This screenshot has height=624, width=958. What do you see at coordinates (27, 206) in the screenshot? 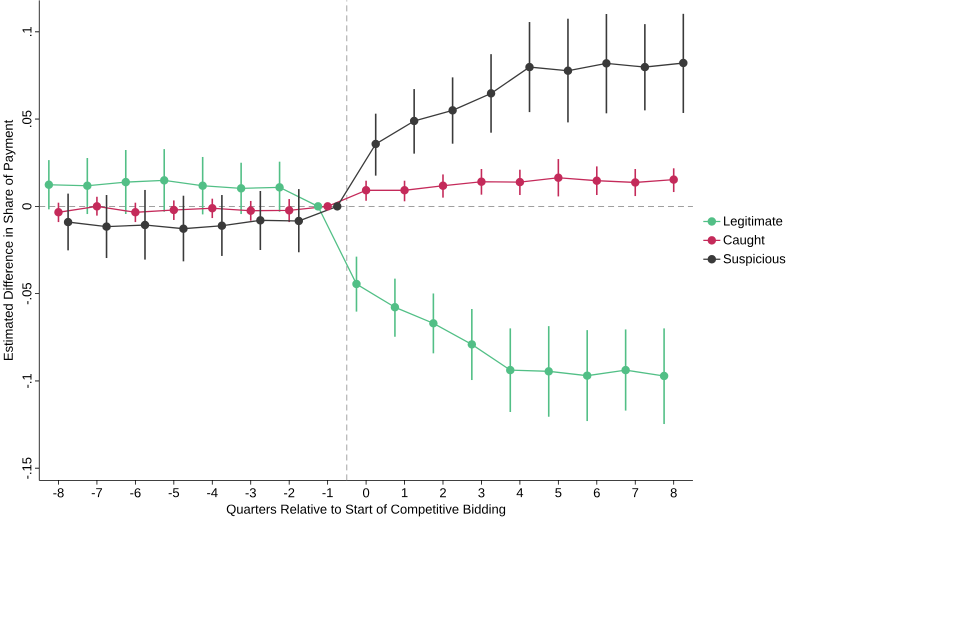
I see `y-tick-label: 0` at bounding box center [27, 206].